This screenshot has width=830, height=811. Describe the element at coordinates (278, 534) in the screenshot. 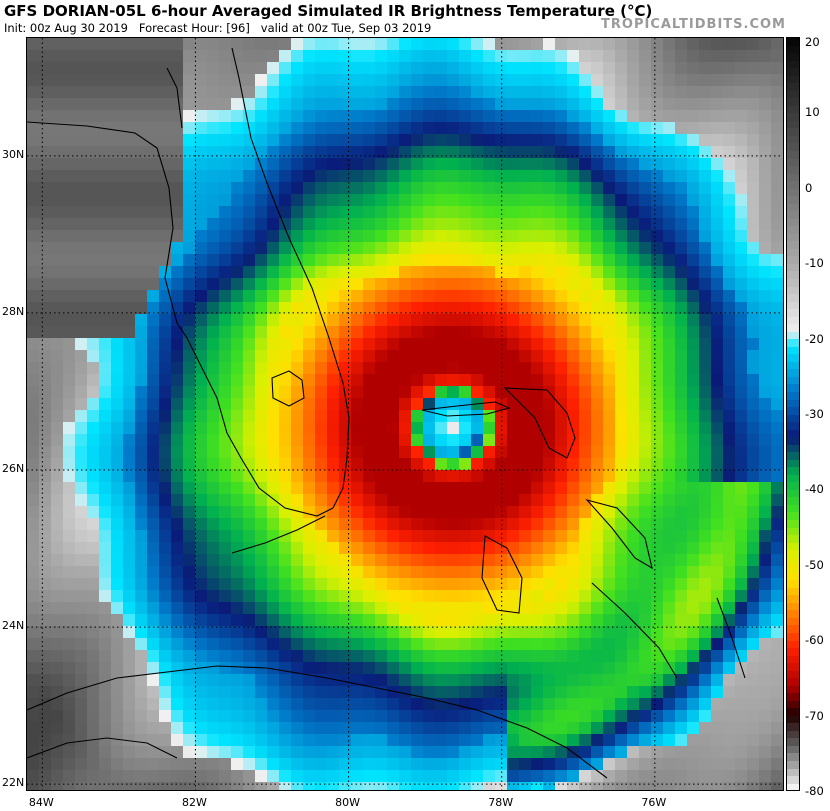

I see `florida-keys` at that location.